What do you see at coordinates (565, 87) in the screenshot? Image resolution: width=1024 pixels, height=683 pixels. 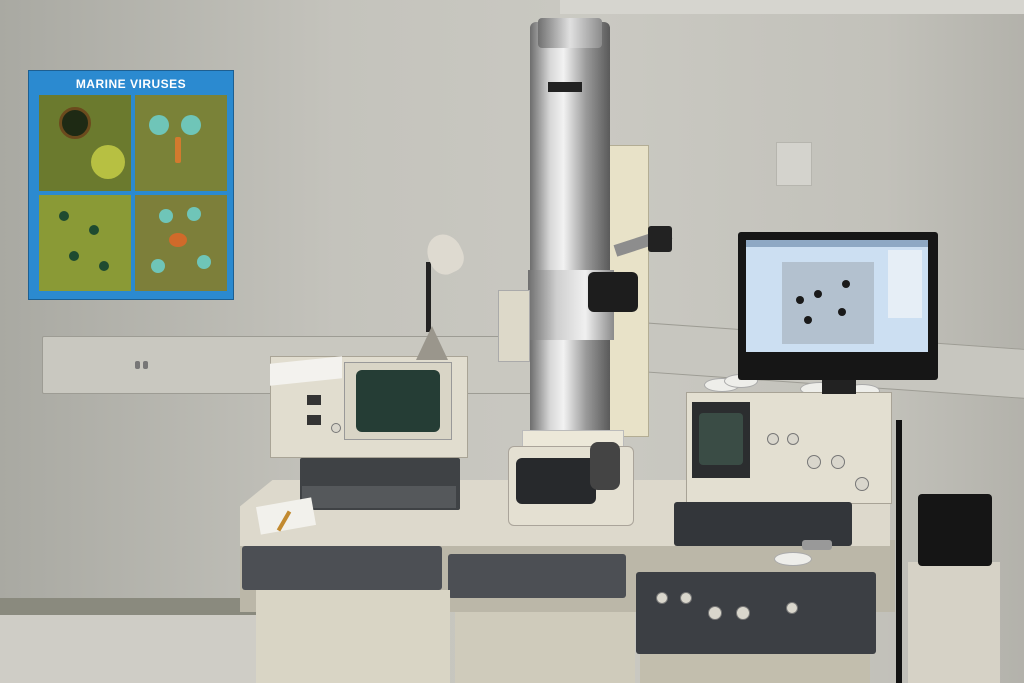 I see `brand-badge` at bounding box center [565, 87].